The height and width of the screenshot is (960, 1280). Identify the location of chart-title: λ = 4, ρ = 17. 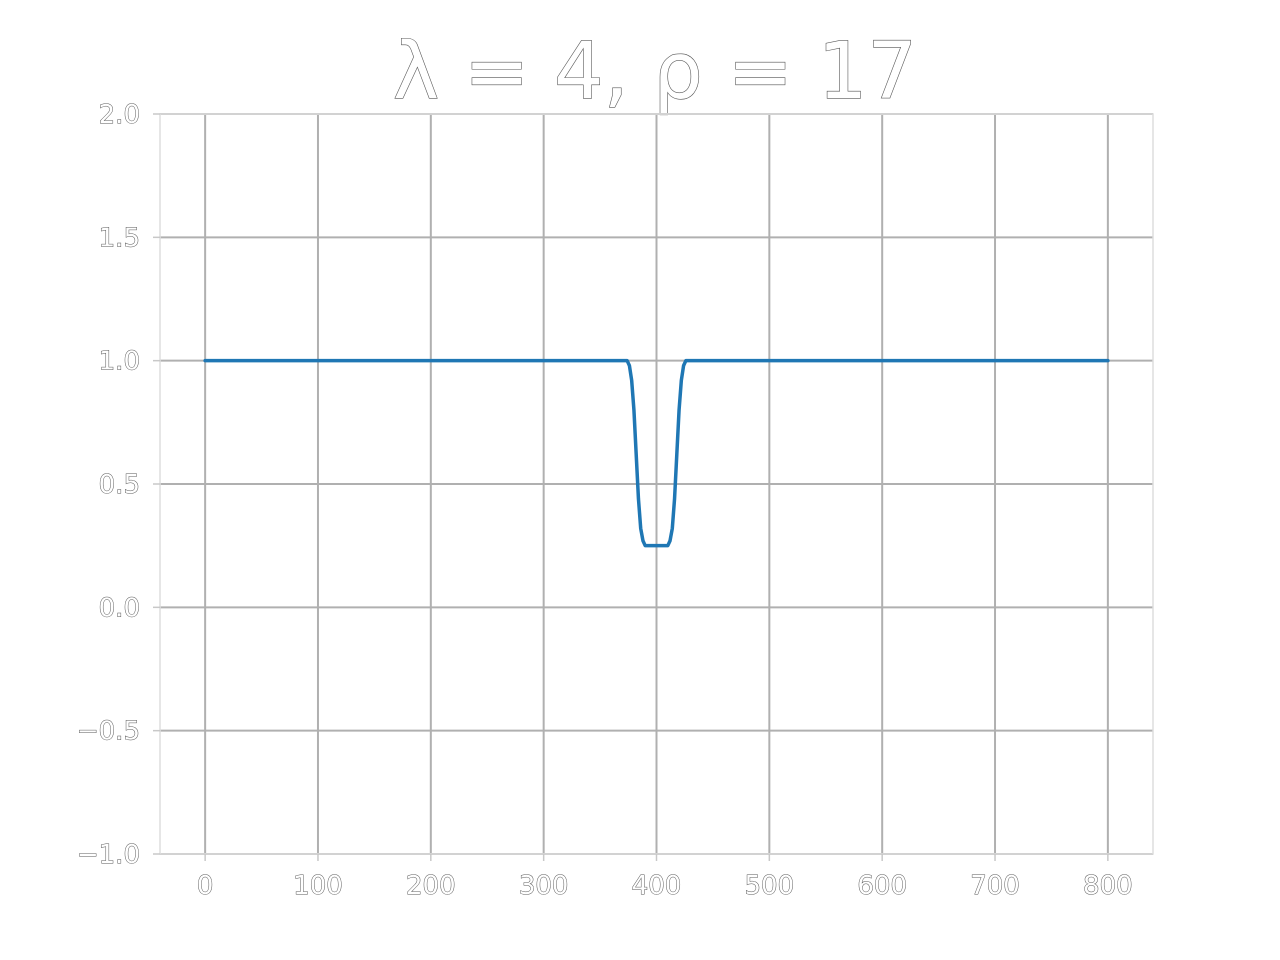
(655, 72).